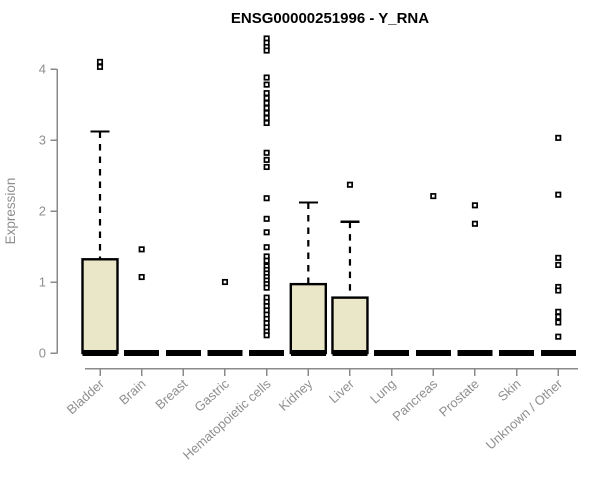 Image resolution: width=600 pixels, height=500 pixels. What do you see at coordinates (42, 282) in the screenshot?
I see `y-tick-label: 1` at bounding box center [42, 282].